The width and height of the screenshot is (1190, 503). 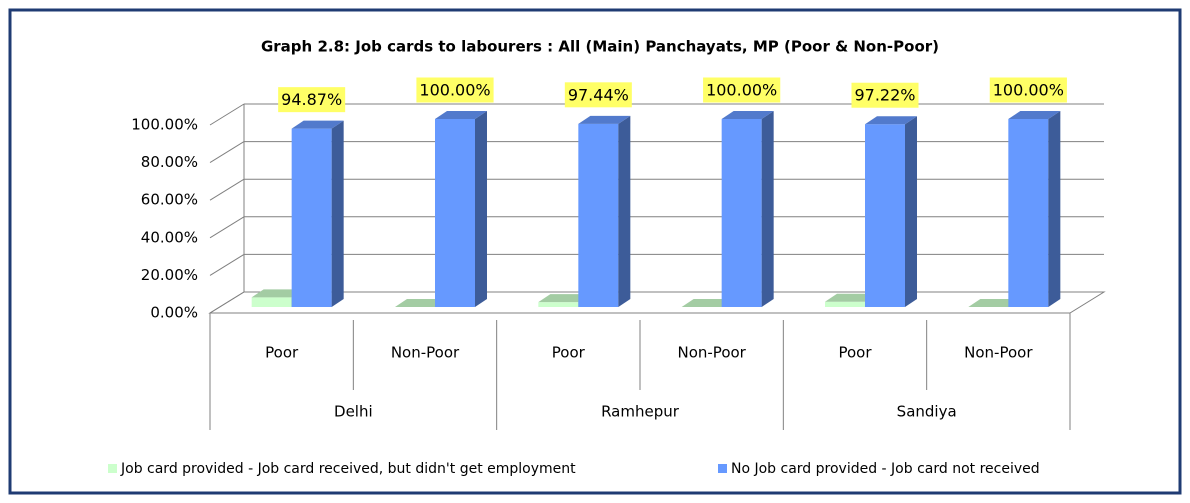 I want to click on value-label: 94.87%, so click(x=311, y=99).